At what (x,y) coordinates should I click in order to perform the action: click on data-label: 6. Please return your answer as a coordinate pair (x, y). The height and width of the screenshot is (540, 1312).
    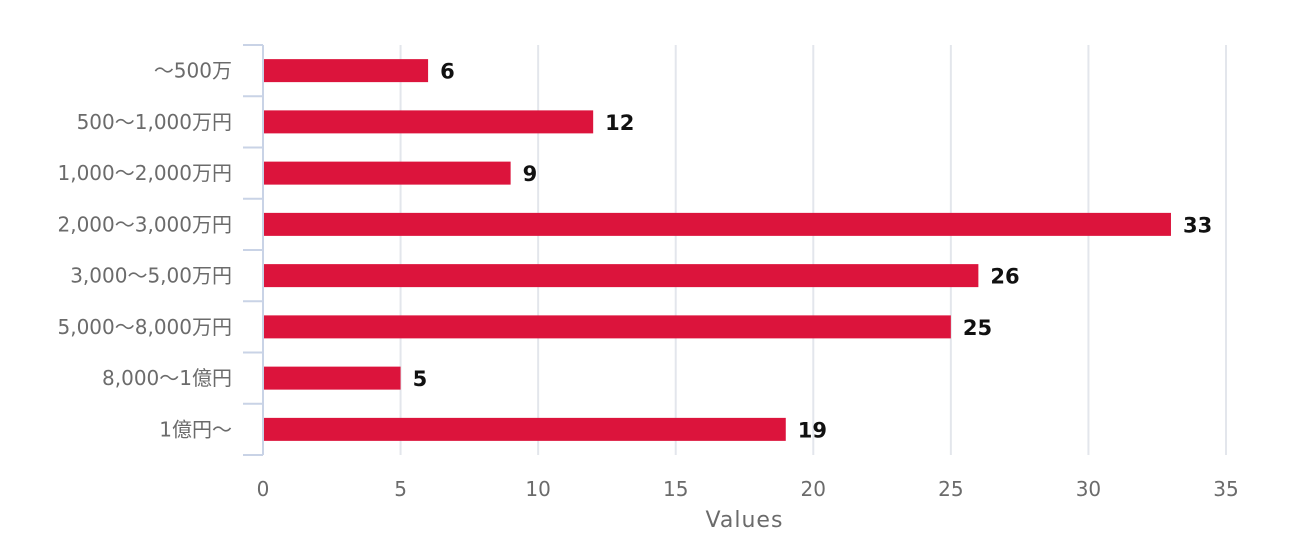
    Looking at the image, I should click on (447, 72).